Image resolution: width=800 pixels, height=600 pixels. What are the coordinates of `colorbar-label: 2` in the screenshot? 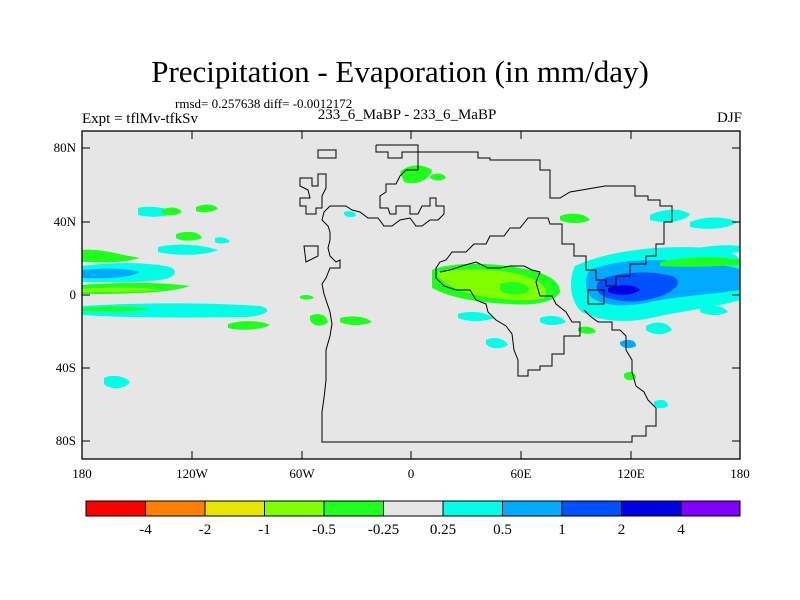 It's located at (622, 530).